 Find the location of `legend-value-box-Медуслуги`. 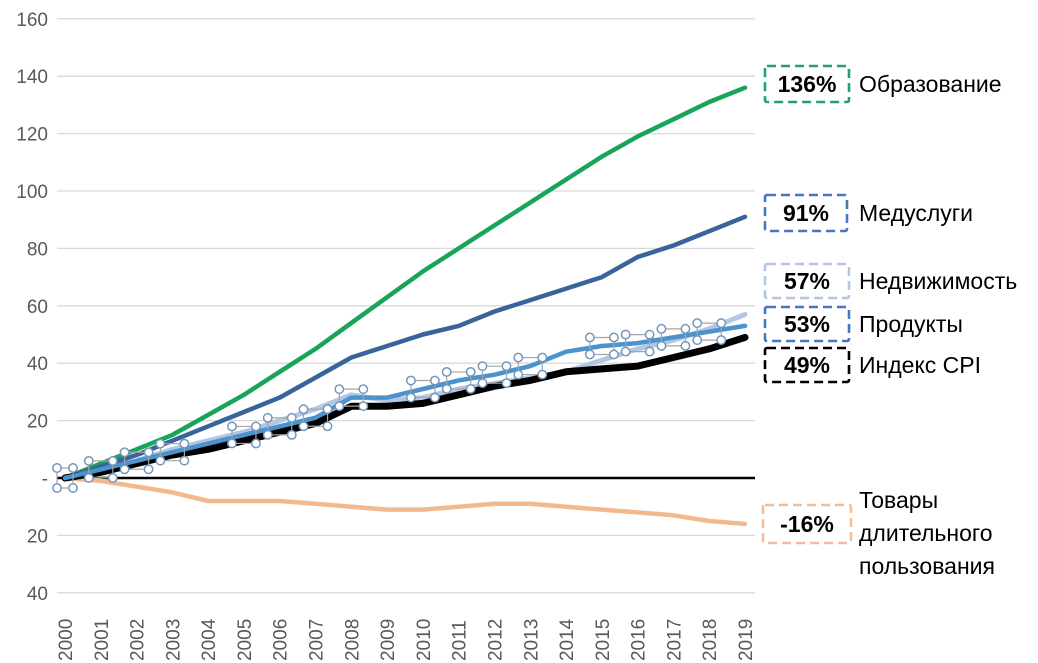

legend-value-box-Медуслуги is located at coordinates (806, 213).